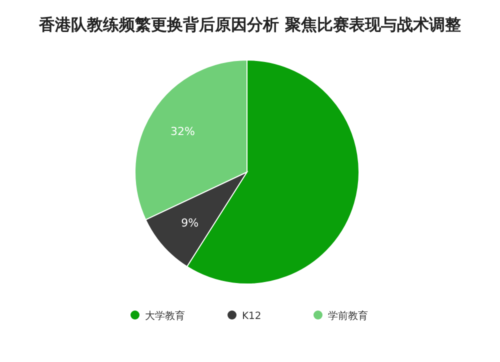  Describe the element at coordinates (182, 131) in the screenshot. I see `data-label: 32%` at that location.